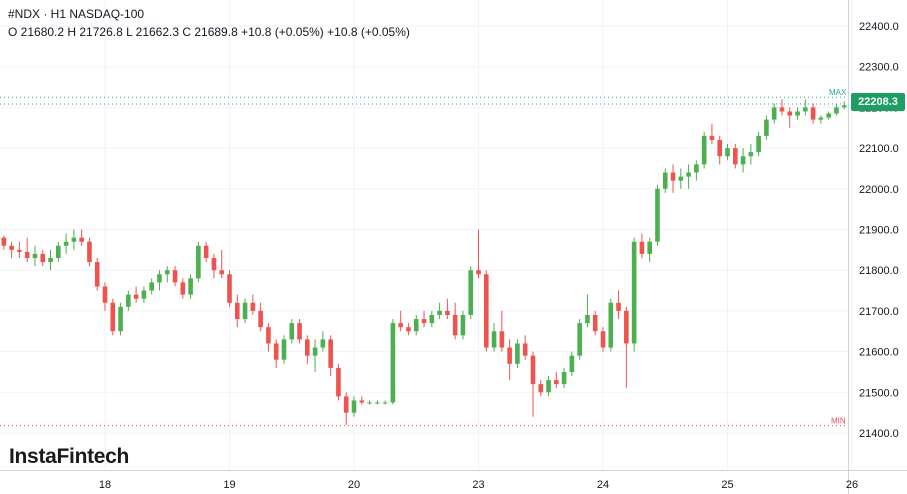 This screenshot has height=494, width=907. Describe the element at coordinates (727, 485) in the screenshot. I see `x-tick-label: 25` at that location.